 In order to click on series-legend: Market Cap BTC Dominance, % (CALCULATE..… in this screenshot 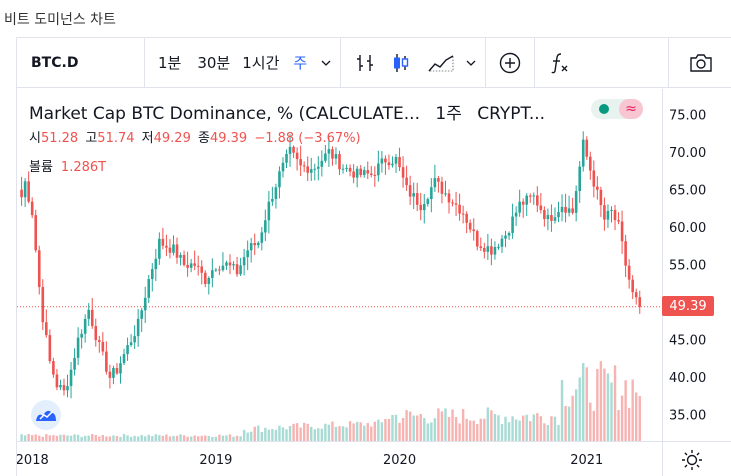, I will do `click(287, 111)`.